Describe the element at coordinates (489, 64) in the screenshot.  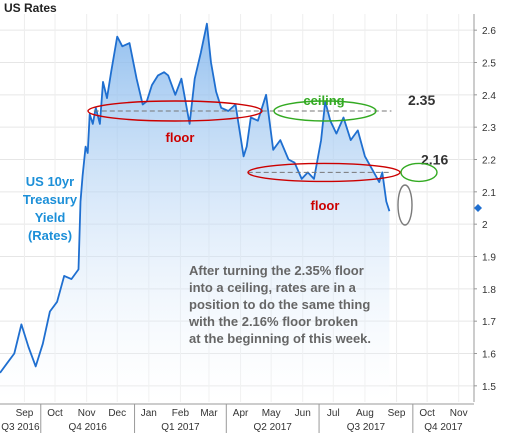
I see `y-tick-label: 2.5` at that location.